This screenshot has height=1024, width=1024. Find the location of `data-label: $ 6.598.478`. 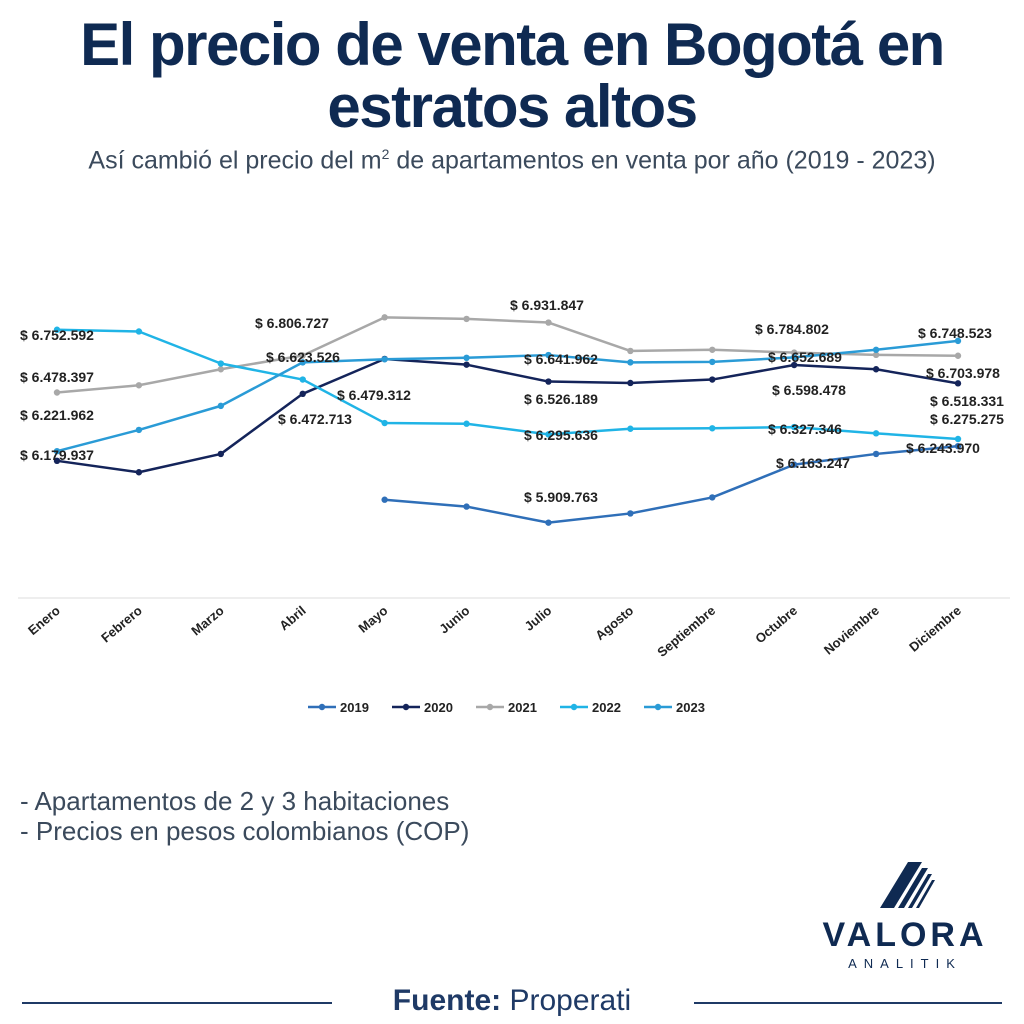

data-label: $ 6.598.478 is located at coordinates (809, 390).